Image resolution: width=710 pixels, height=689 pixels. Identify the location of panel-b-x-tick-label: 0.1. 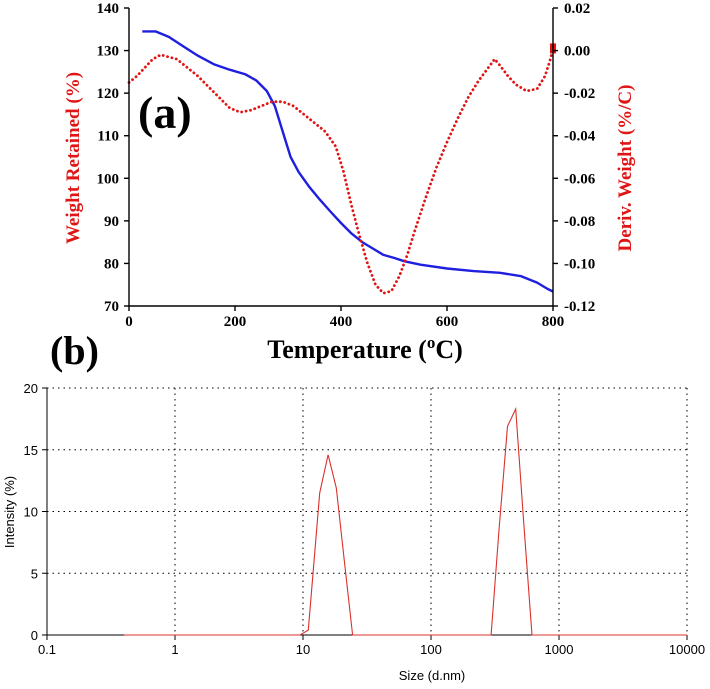
(47, 649).